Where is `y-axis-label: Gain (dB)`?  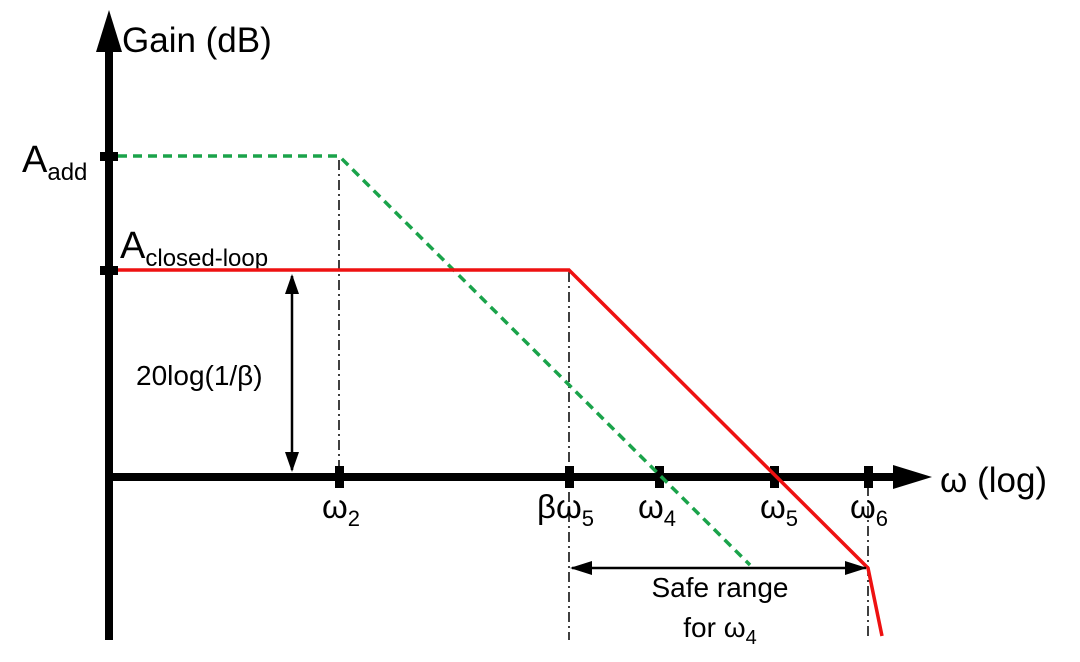 y-axis-label: Gain (dB) is located at coordinates (197, 40).